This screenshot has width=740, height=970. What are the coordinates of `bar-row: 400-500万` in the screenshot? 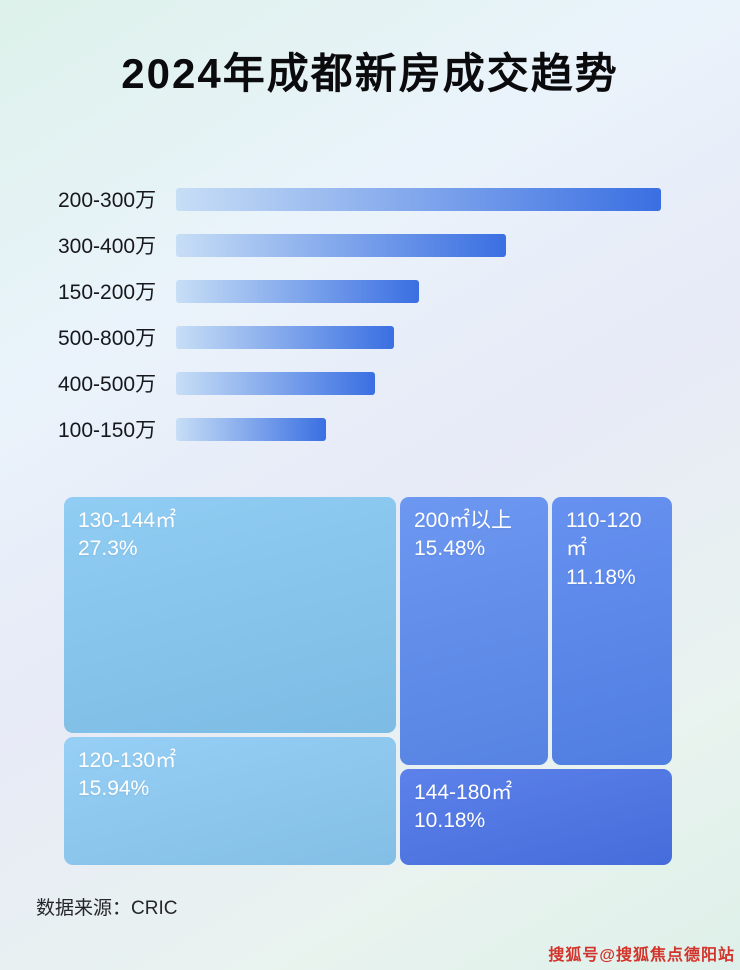 It's located at (378, 383).